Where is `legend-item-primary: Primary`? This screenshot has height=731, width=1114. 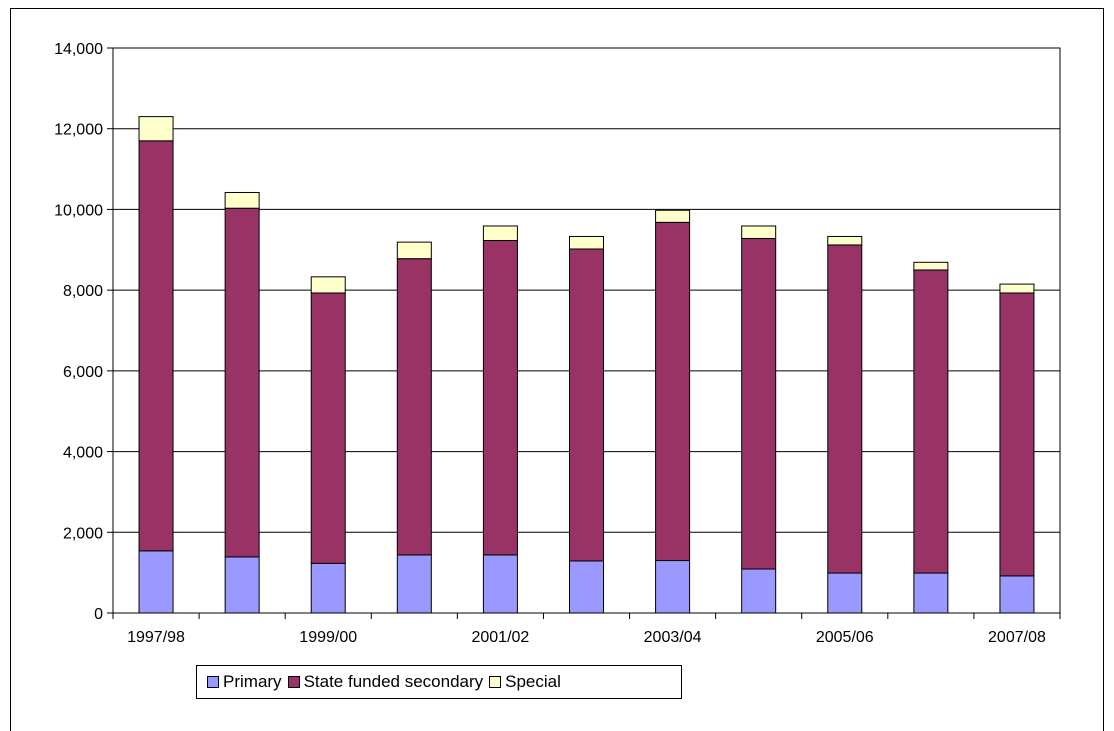
legend-item-primary: Primary is located at coordinates (244, 682).